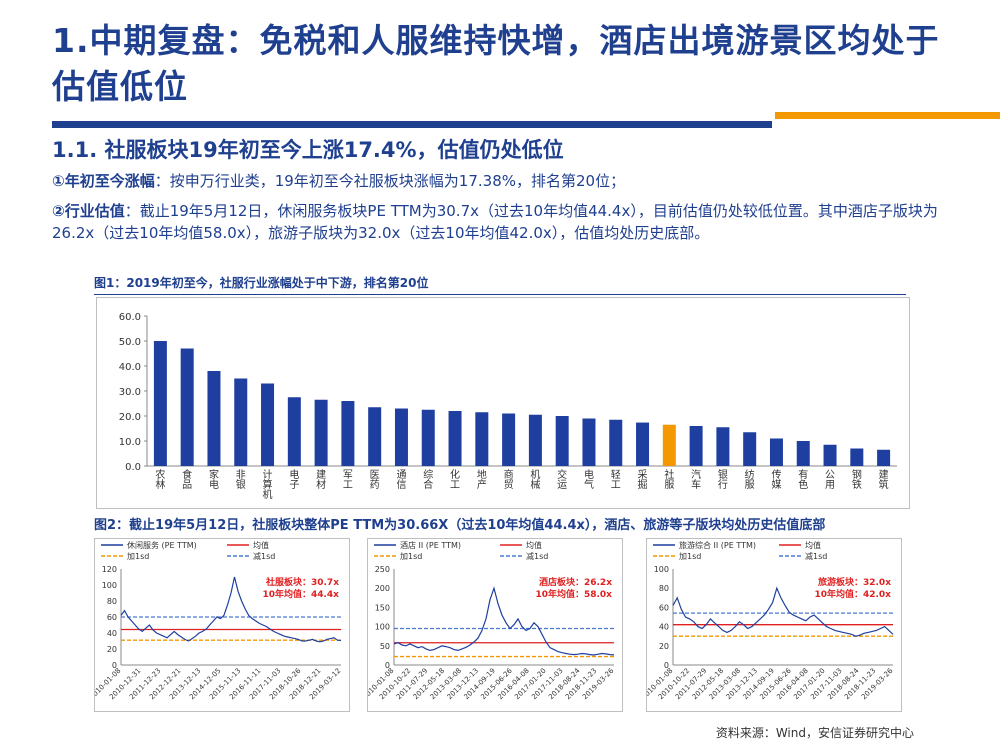  I want to click on x-tick-label-char: 采, so click(643, 475).